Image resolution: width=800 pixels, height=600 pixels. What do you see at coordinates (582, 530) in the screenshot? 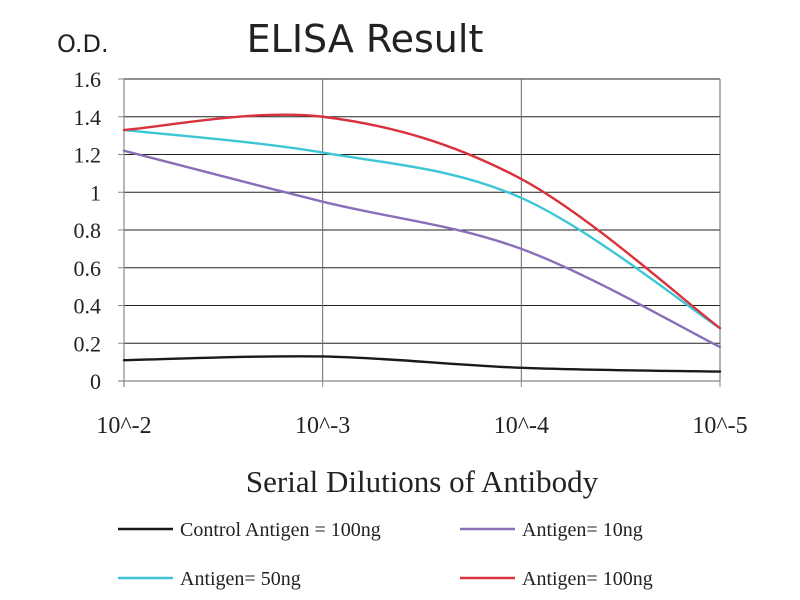
I see `legend-label: Antigen= 10ng` at bounding box center [582, 530].